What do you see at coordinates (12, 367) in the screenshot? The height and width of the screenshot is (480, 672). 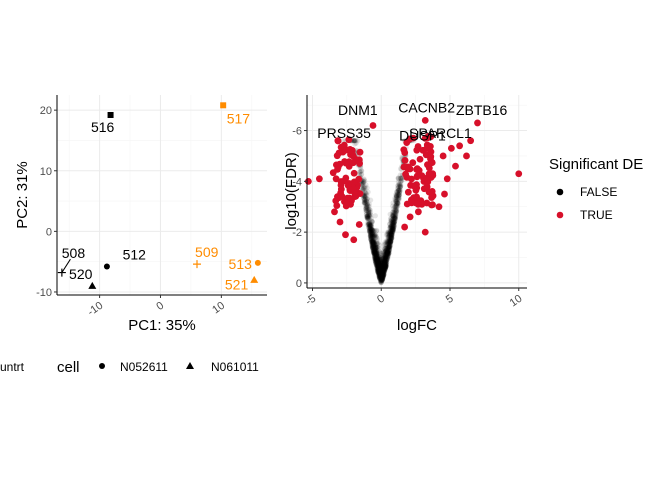 I see `legend-clipped-label: untrt` at bounding box center [12, 367].